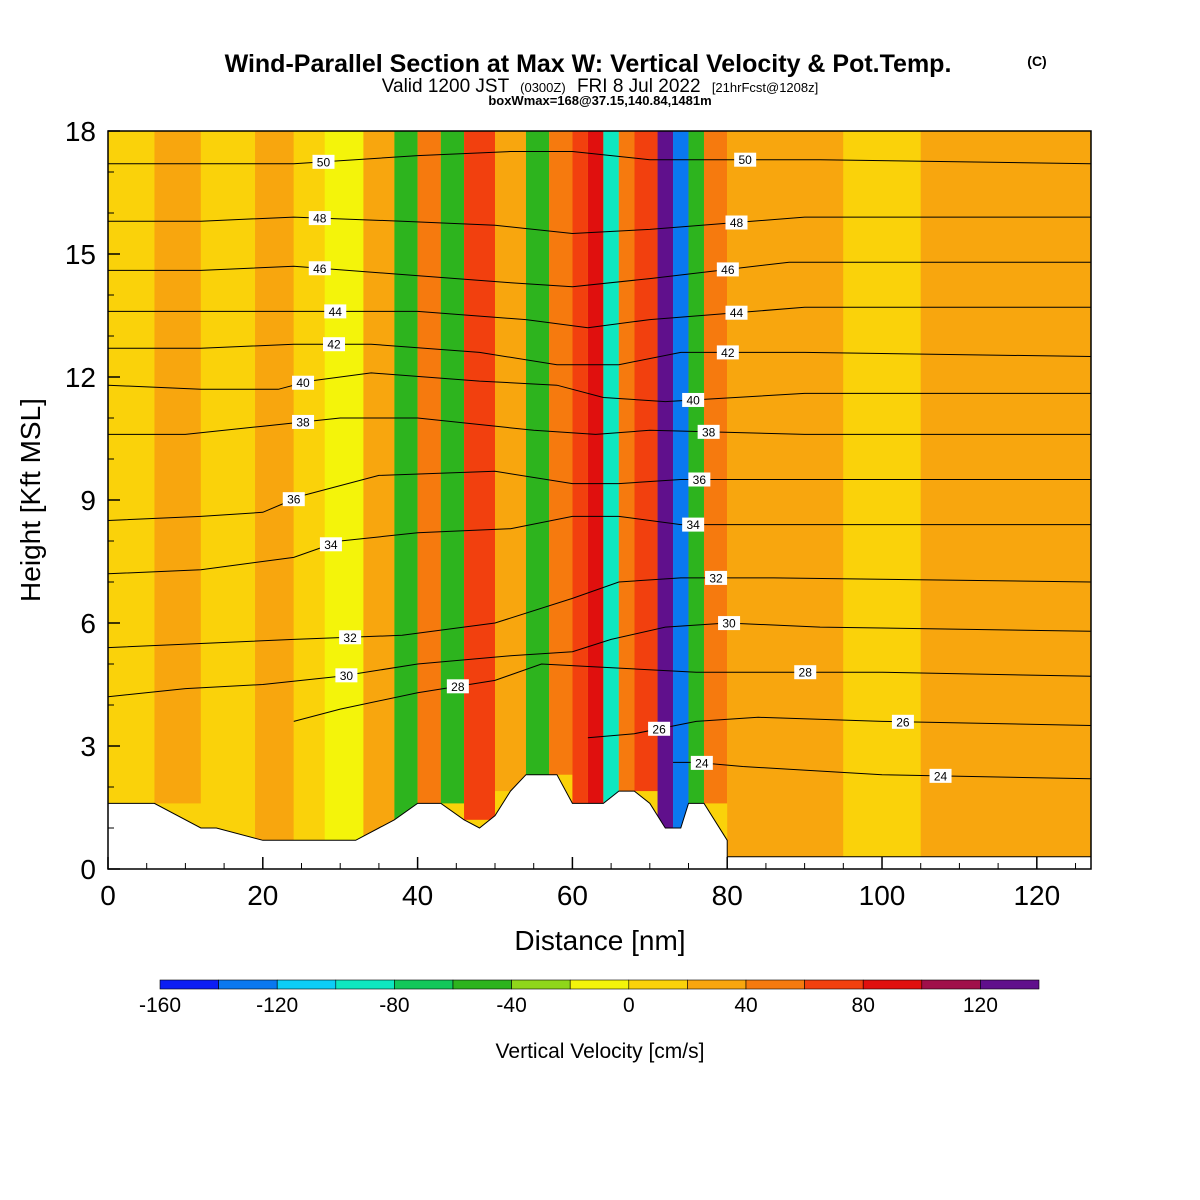 The width and height of the screenshot is (1200, 1200). I want to click on theta-label-28-1: 28, so click(806, 673).